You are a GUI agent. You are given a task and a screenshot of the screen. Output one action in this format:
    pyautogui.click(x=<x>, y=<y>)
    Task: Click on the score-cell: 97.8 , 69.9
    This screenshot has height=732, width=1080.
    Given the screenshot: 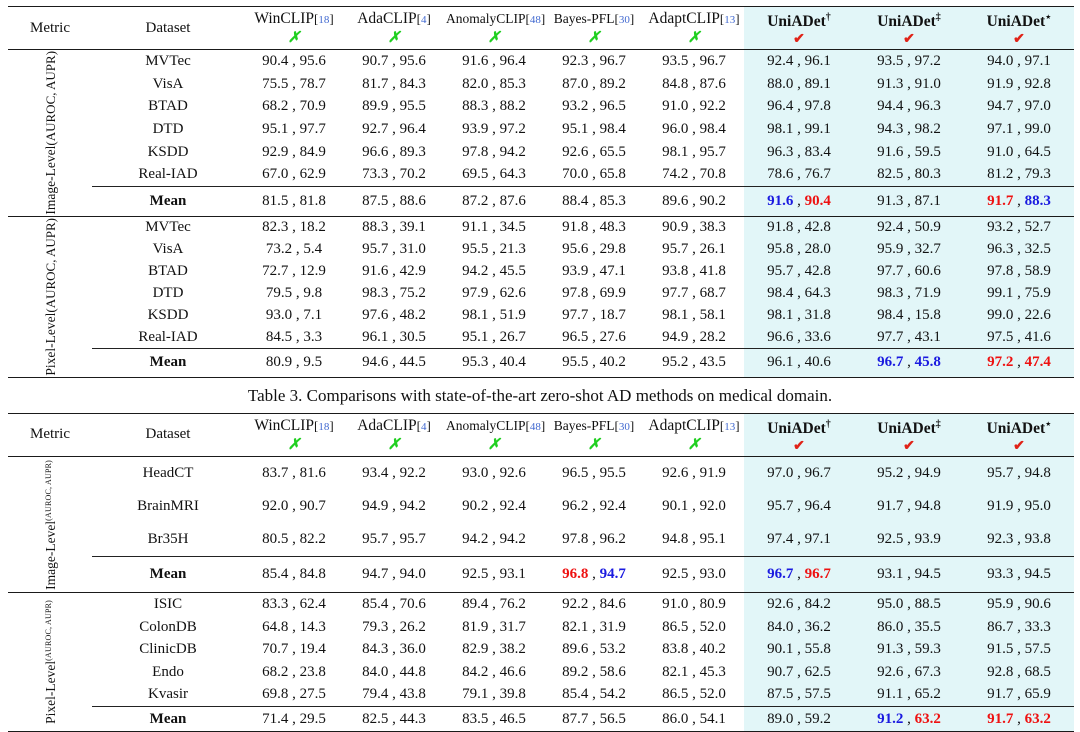 What is the action you would take?
    pyautogui.click(x=594, y=293)
    